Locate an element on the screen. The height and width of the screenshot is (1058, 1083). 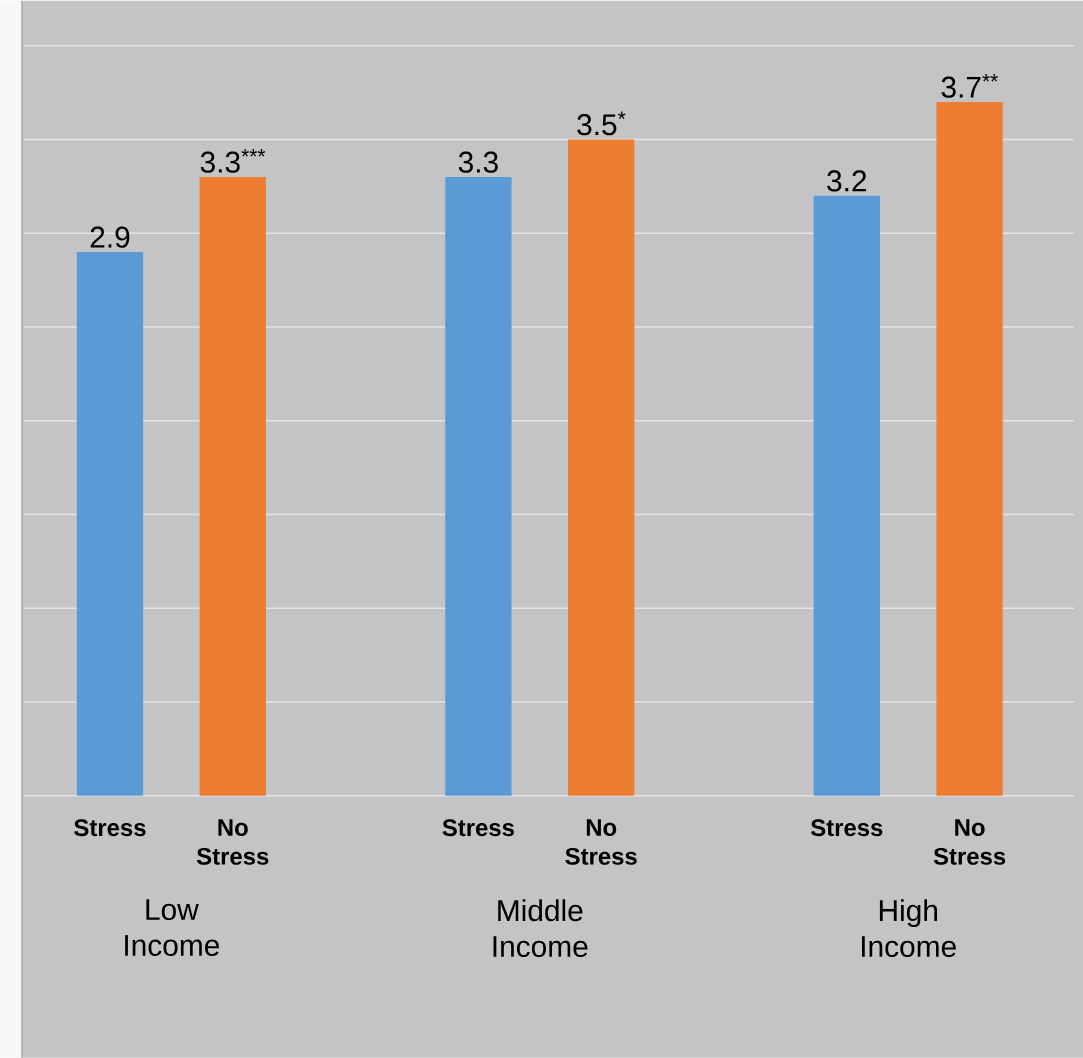
x-tick-label: Low Income is located at coordinates (172, 927).